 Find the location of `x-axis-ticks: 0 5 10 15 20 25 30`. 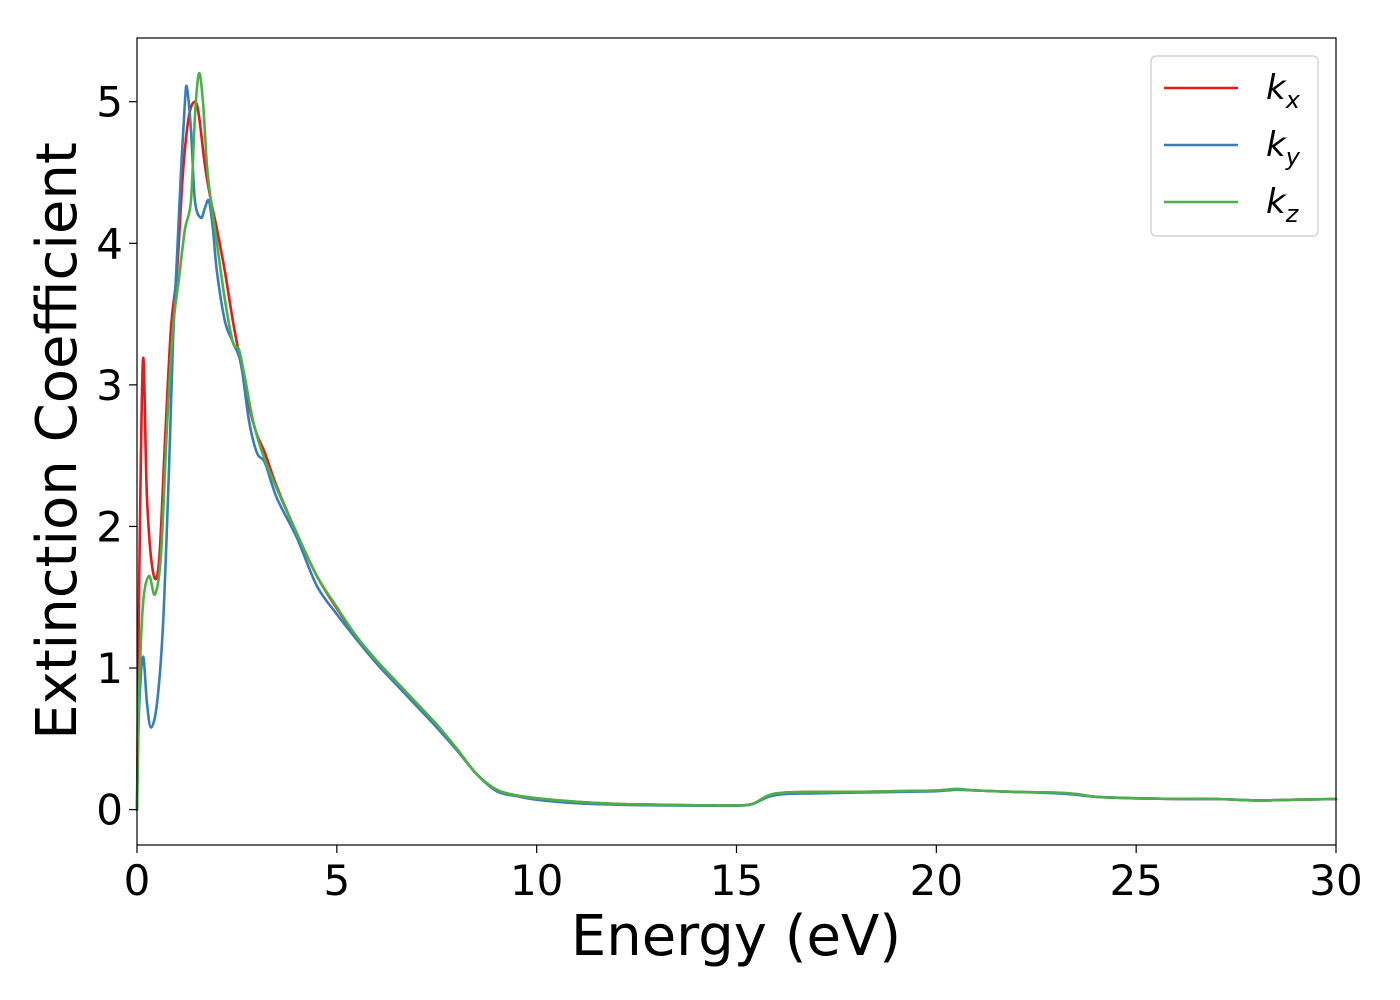

x-axis-ticks: 0 5 10 15 20 25 30 is located at coordinates (743, 875).